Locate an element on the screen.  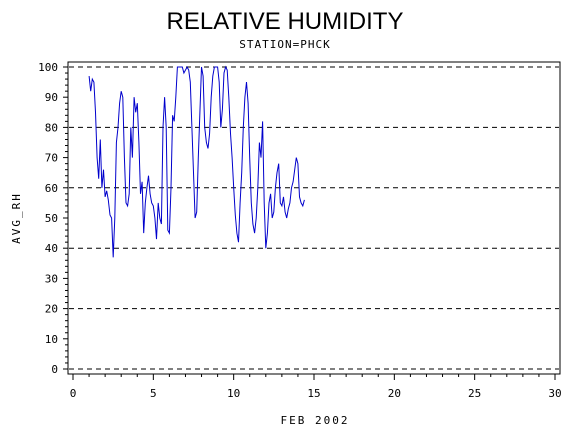
x-axis: 0 5 10 15 20 25 30 is located at coordinates (316, 387).